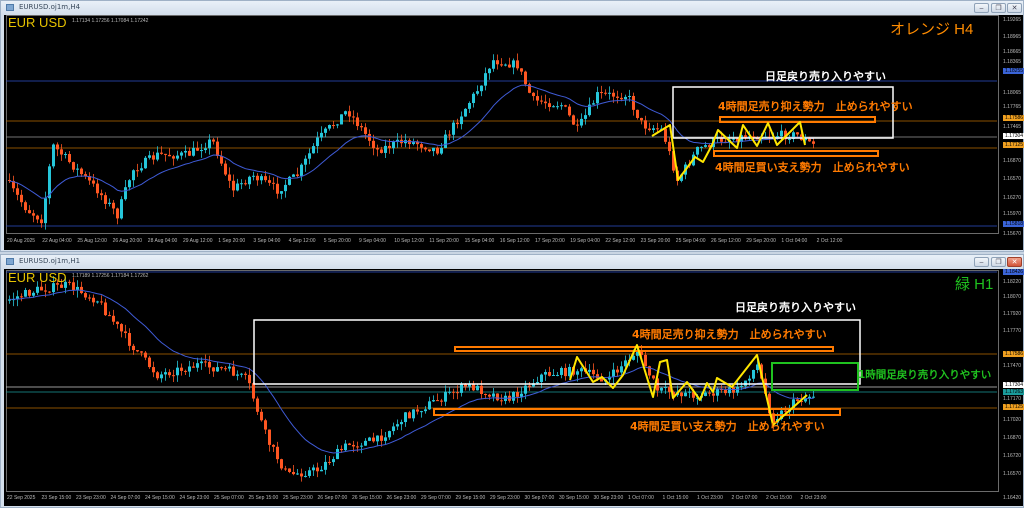  What do you see at coordinates (56, 498) in the screenshot?
I see `h1-time-axis-label: 23 Sep 15:00` at bounding box center [56, 498].